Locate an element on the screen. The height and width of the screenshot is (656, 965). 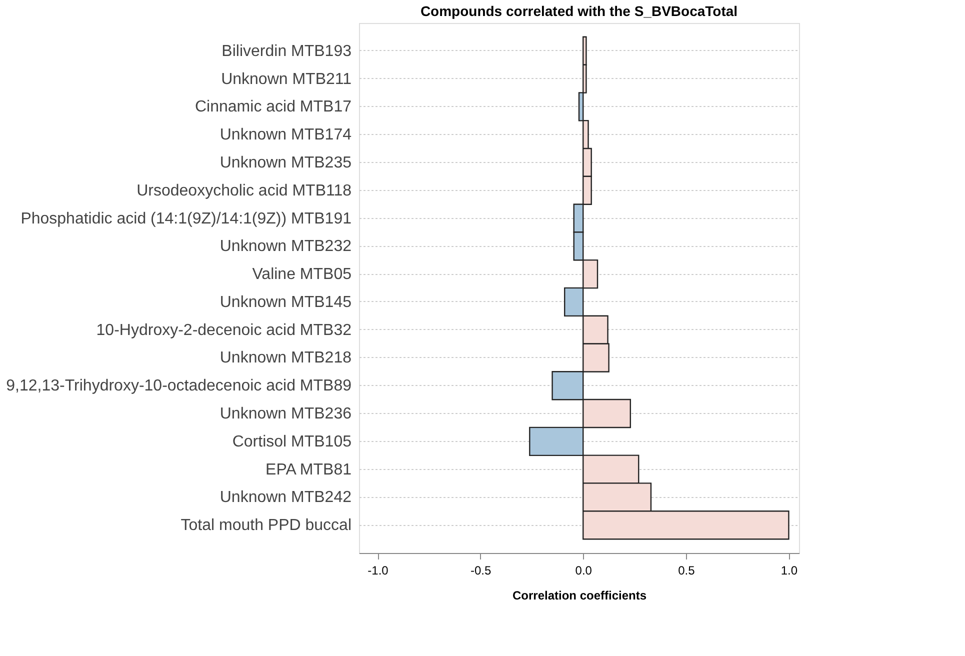
y-tick-label: Unknown MTB218 is located at coordinates (286, 358).